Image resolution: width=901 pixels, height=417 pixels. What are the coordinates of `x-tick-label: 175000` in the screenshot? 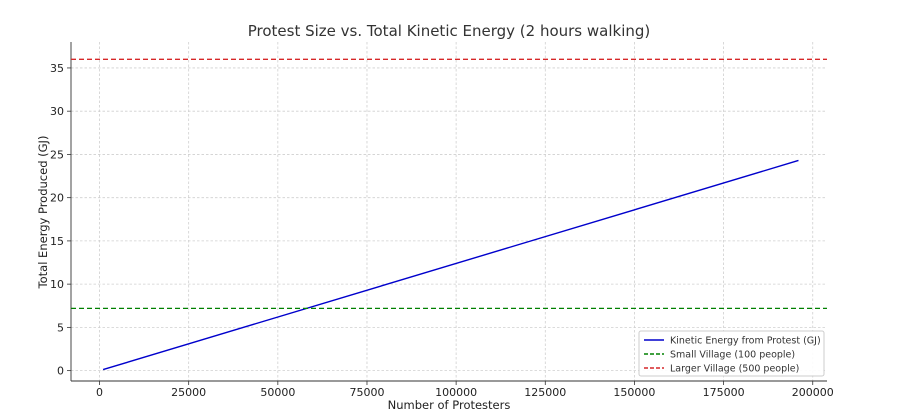 It's located at (724, 392).